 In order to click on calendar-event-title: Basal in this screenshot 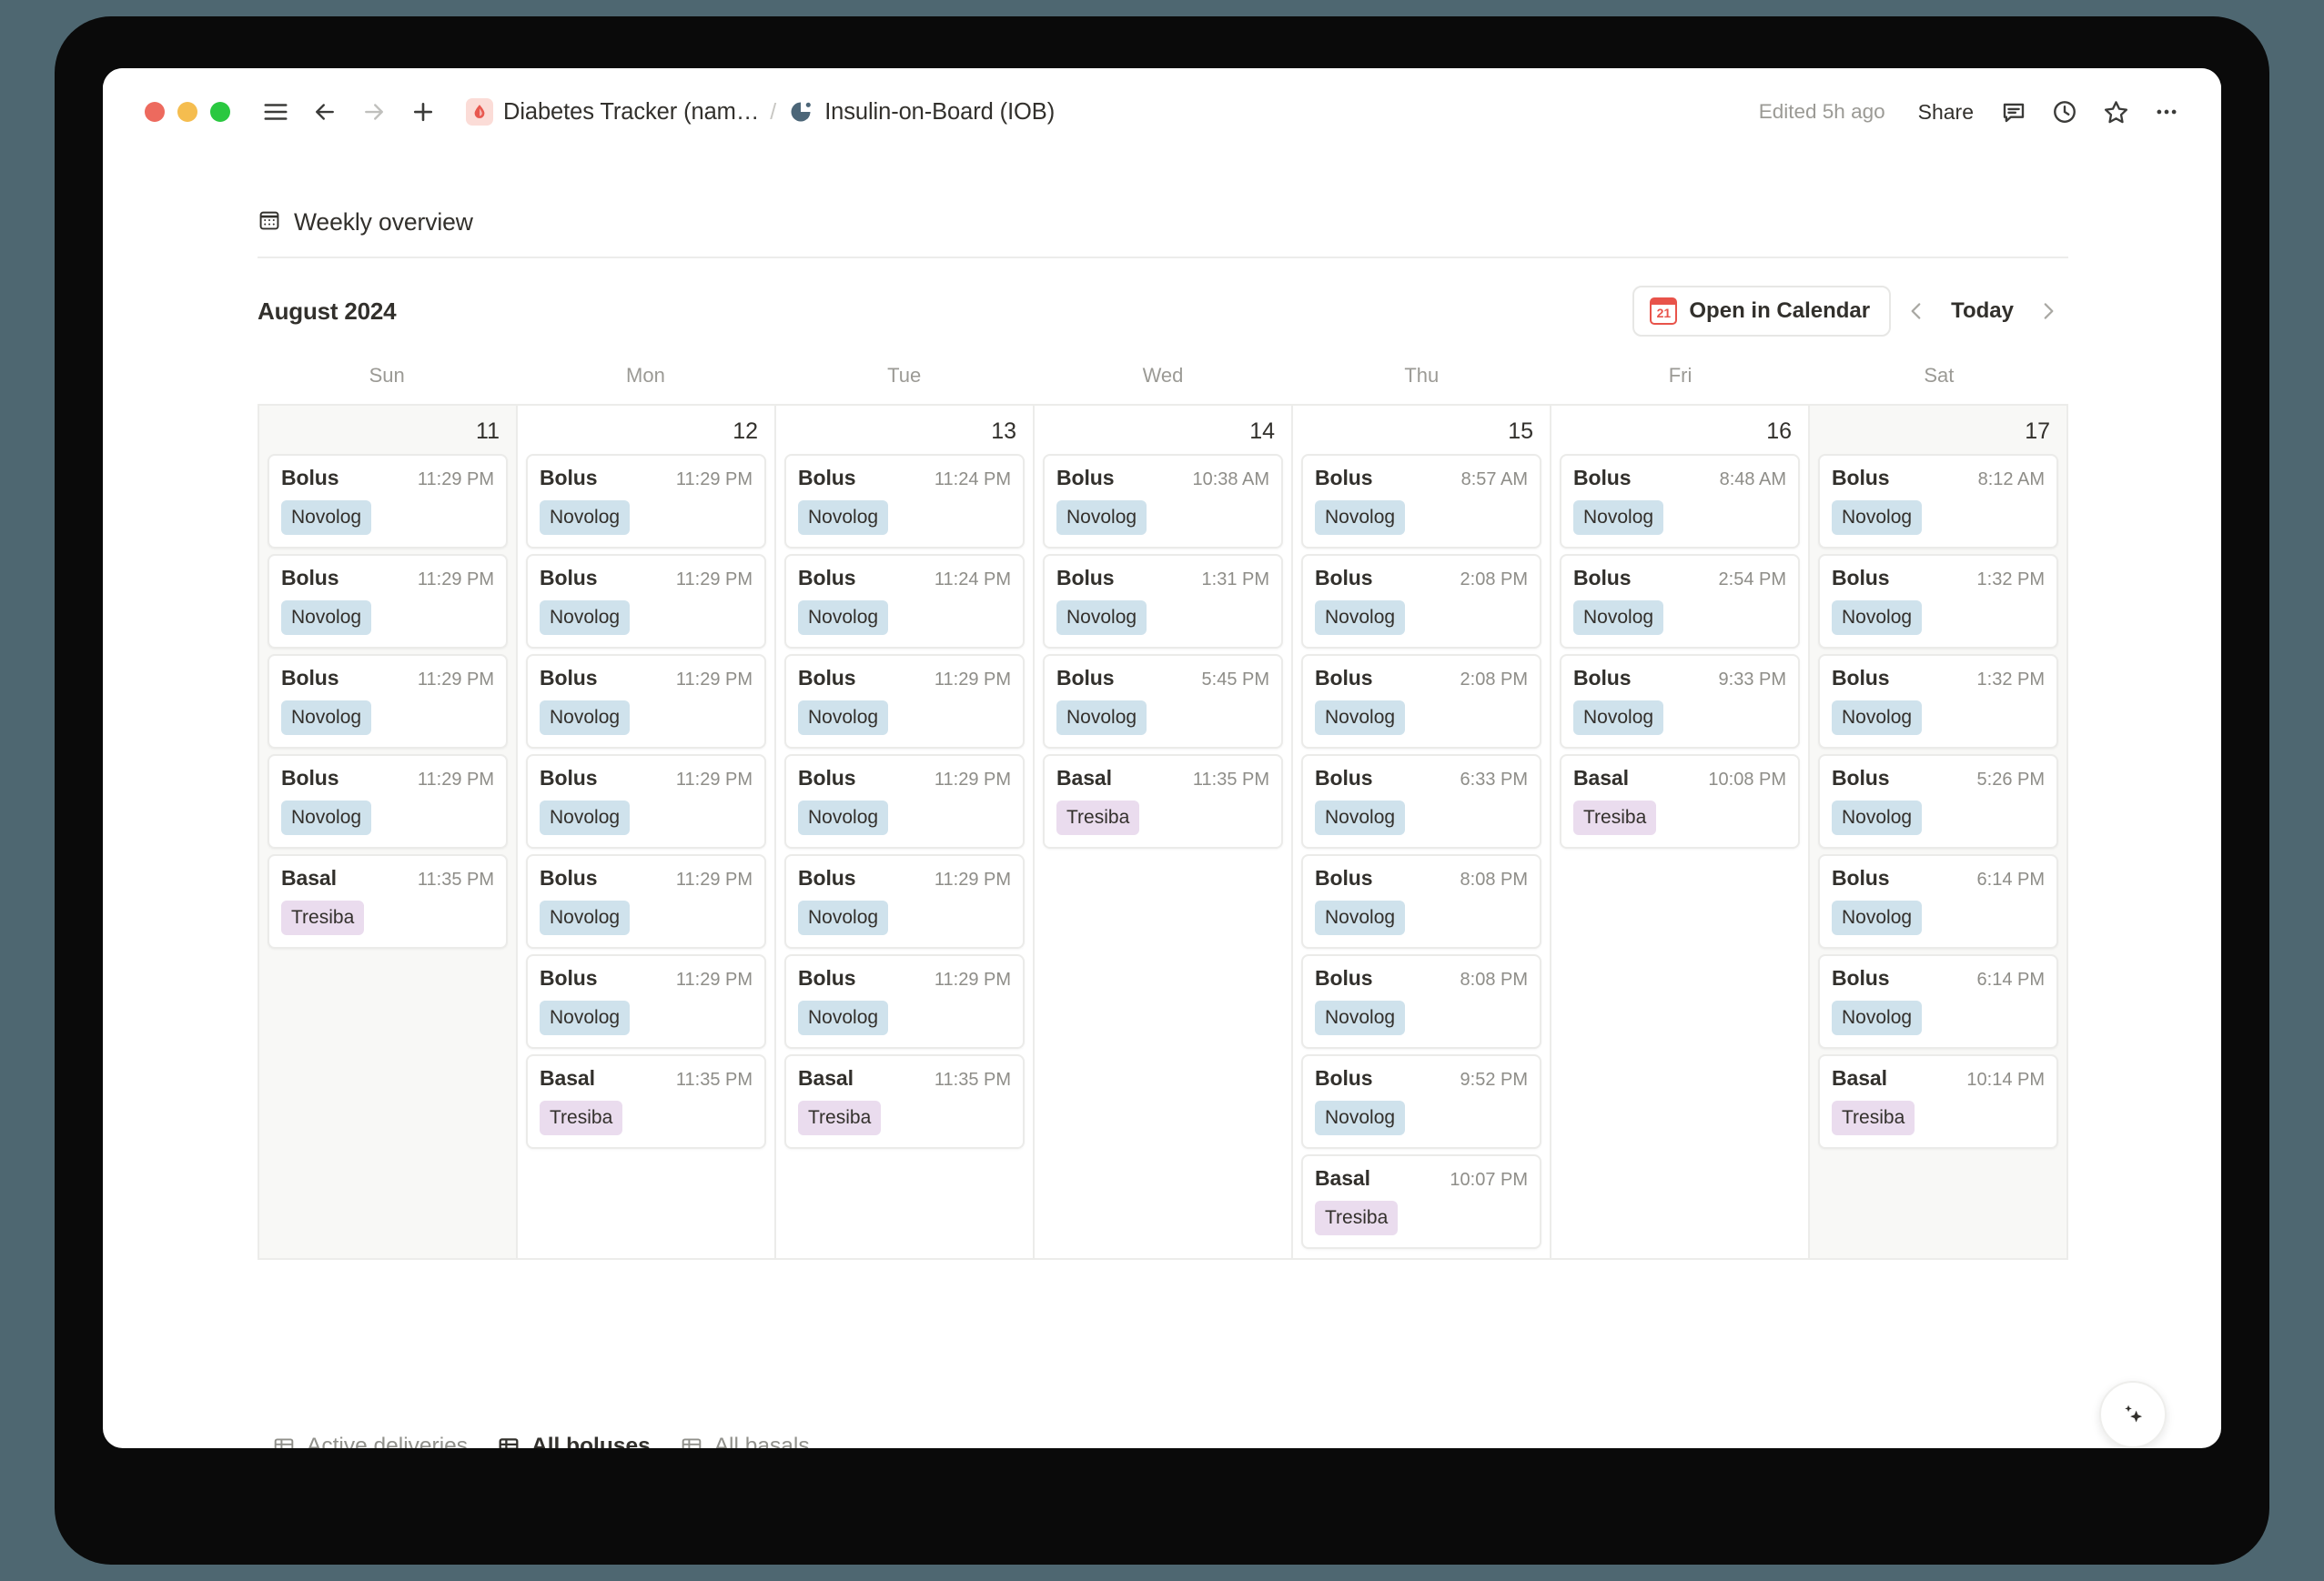, I will do `click(1859, 1078)`.